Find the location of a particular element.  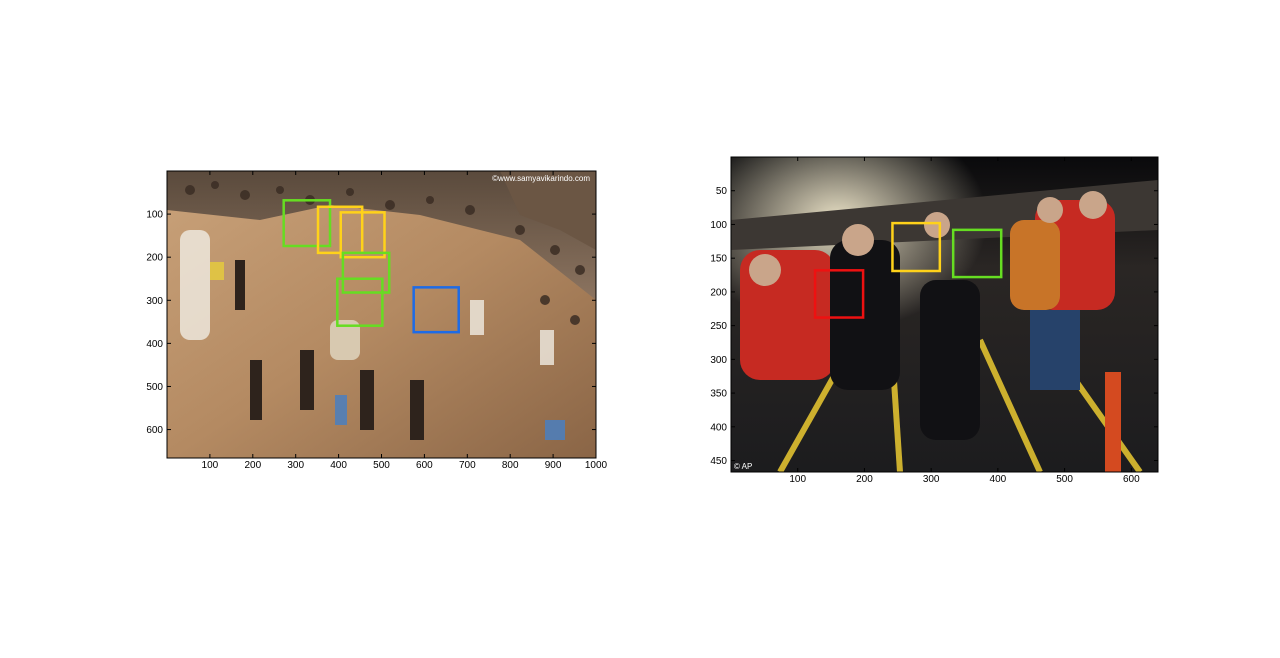

x-tick-label: 800 is located at coordinates (510, 465).